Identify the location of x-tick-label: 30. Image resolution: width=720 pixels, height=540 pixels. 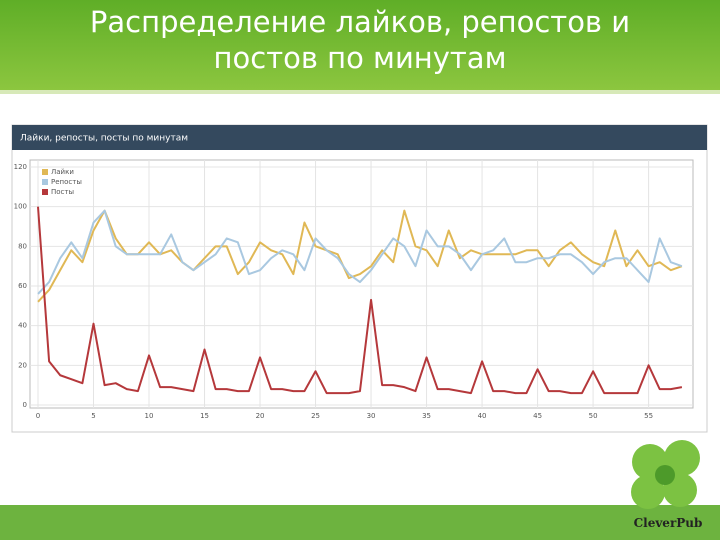
(371, 416).